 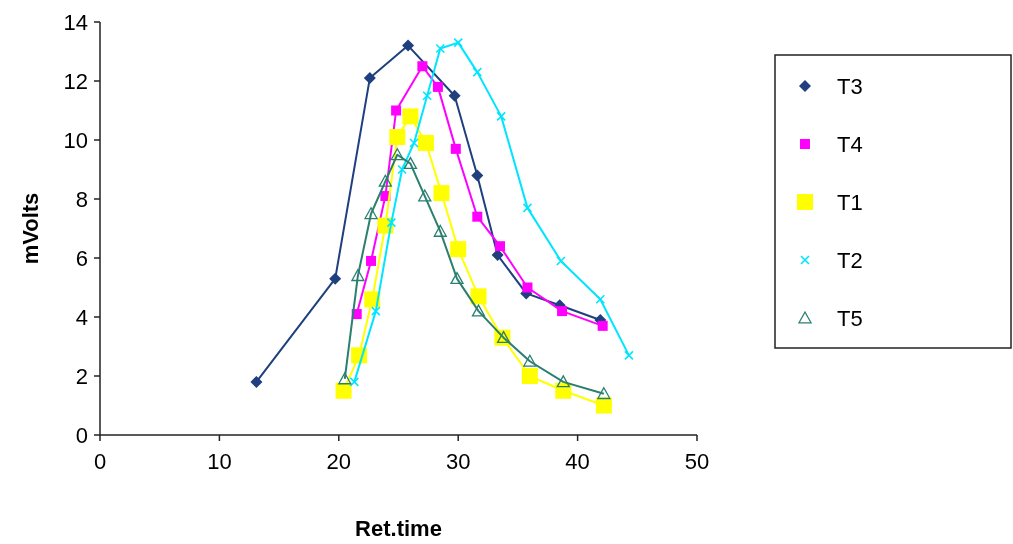 What do you see at coordinates (81, 376) in the screenshot?
I see `y-tick-label: 2` at bounding box center [81, 376].